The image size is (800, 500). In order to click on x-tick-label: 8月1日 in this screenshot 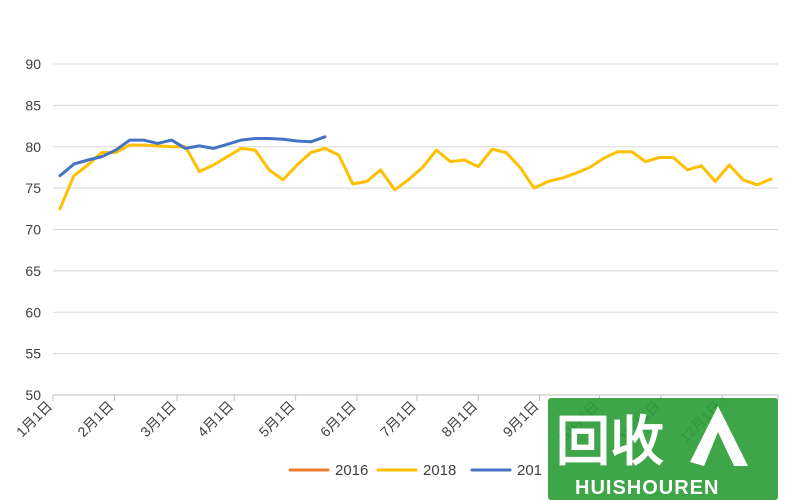, I will do `click(459, 419)`.